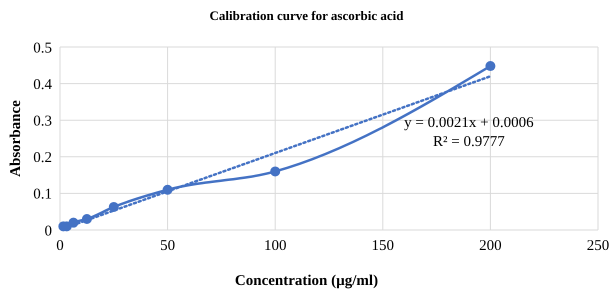  Describe the element at coordinates (16, 138) in the screenshot. I see `y-axis-title: Absorbance` at that location.